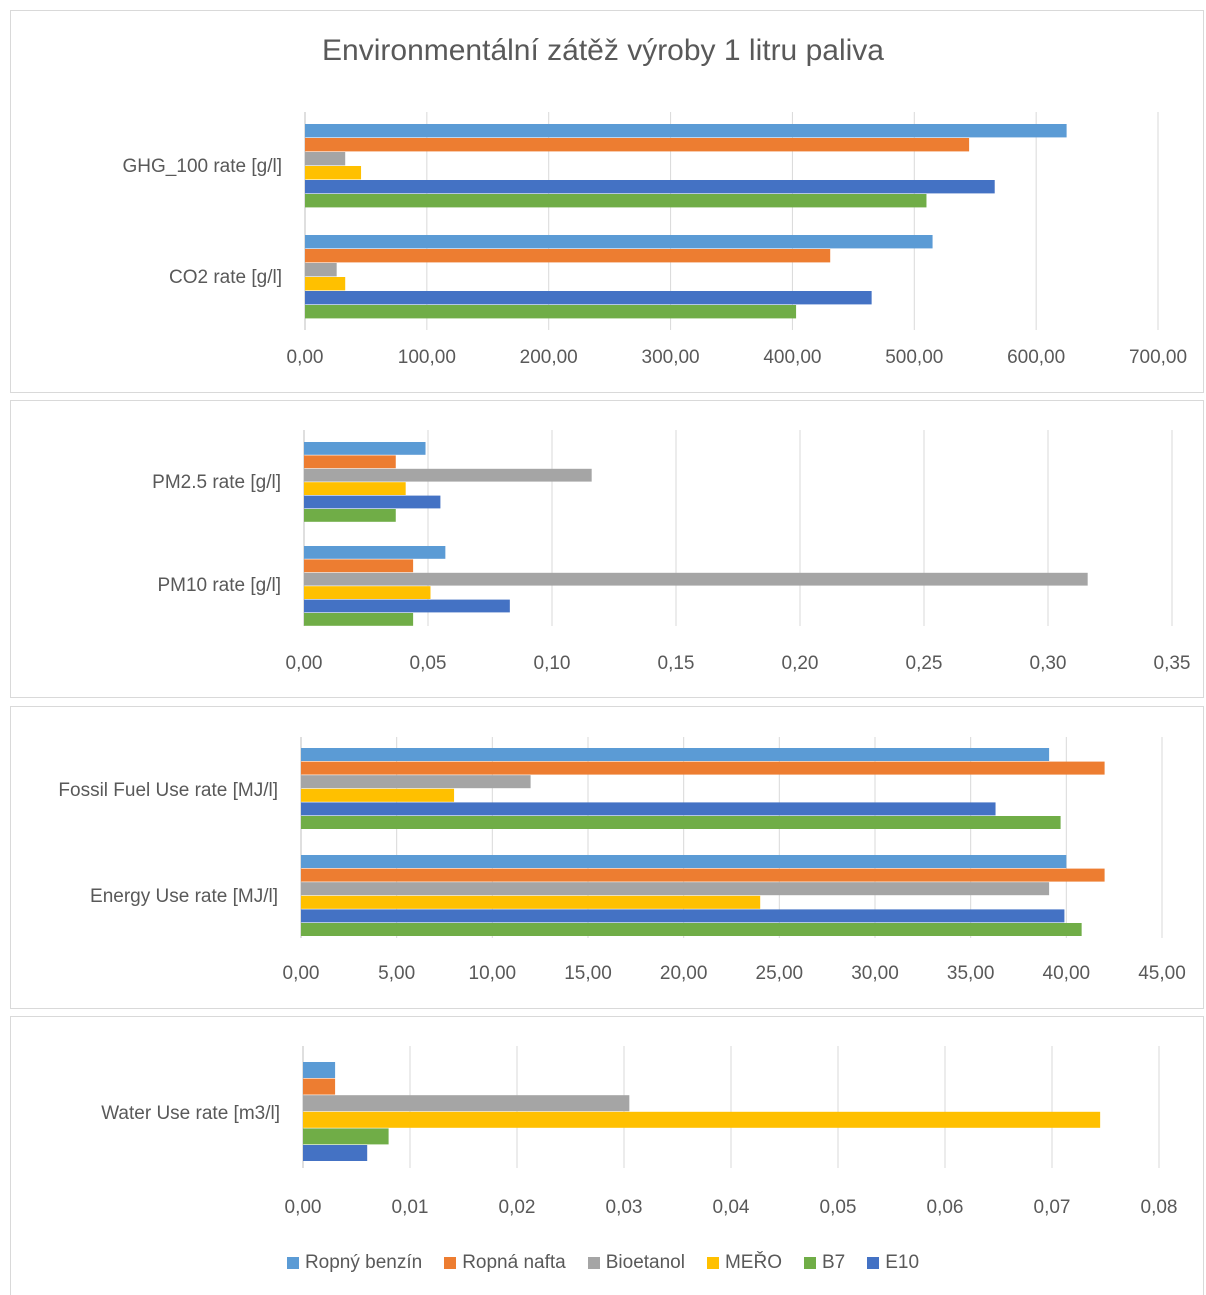  Describe the element at coordinates (410, 1207) in the screenshot. I see `tick-label: 0,01` at that location.